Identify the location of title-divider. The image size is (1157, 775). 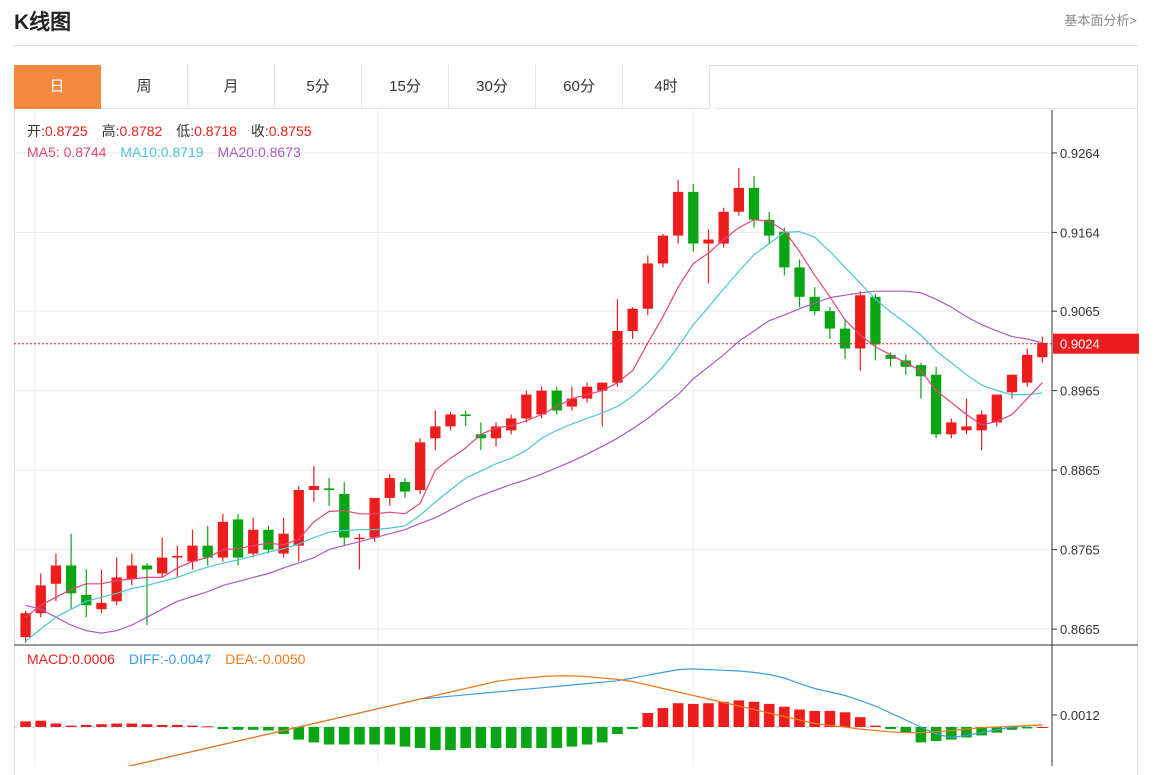
(576, 45).